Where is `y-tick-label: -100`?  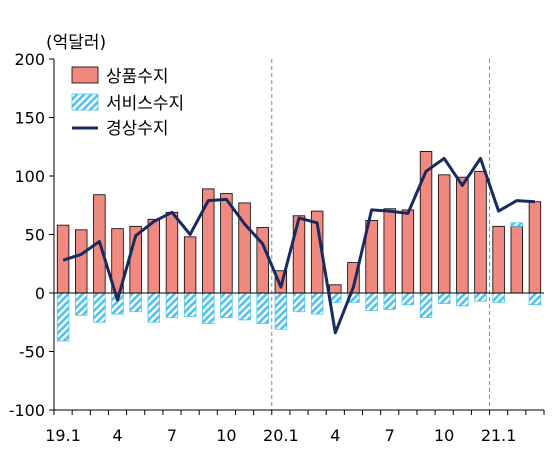
y-tick-label: -100 is located at coordinates (27, 410).